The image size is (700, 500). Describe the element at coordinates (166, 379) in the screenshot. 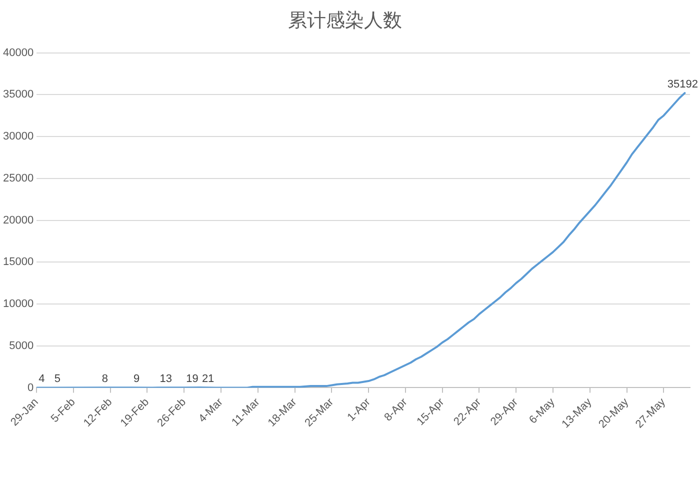

I see `data-label: 13` at that location.